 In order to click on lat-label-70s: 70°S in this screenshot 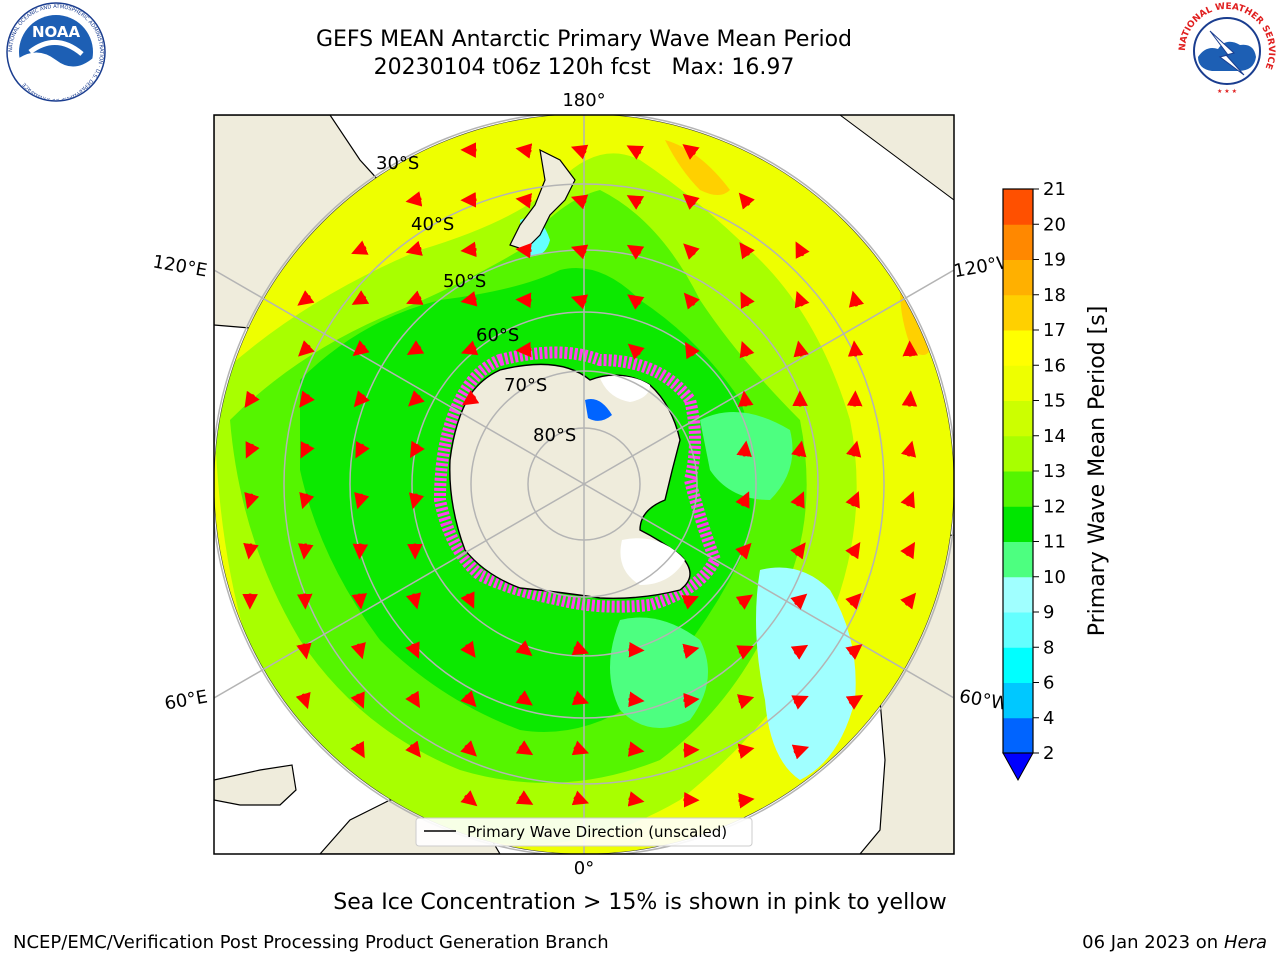, I will do `click(525, 385)`.